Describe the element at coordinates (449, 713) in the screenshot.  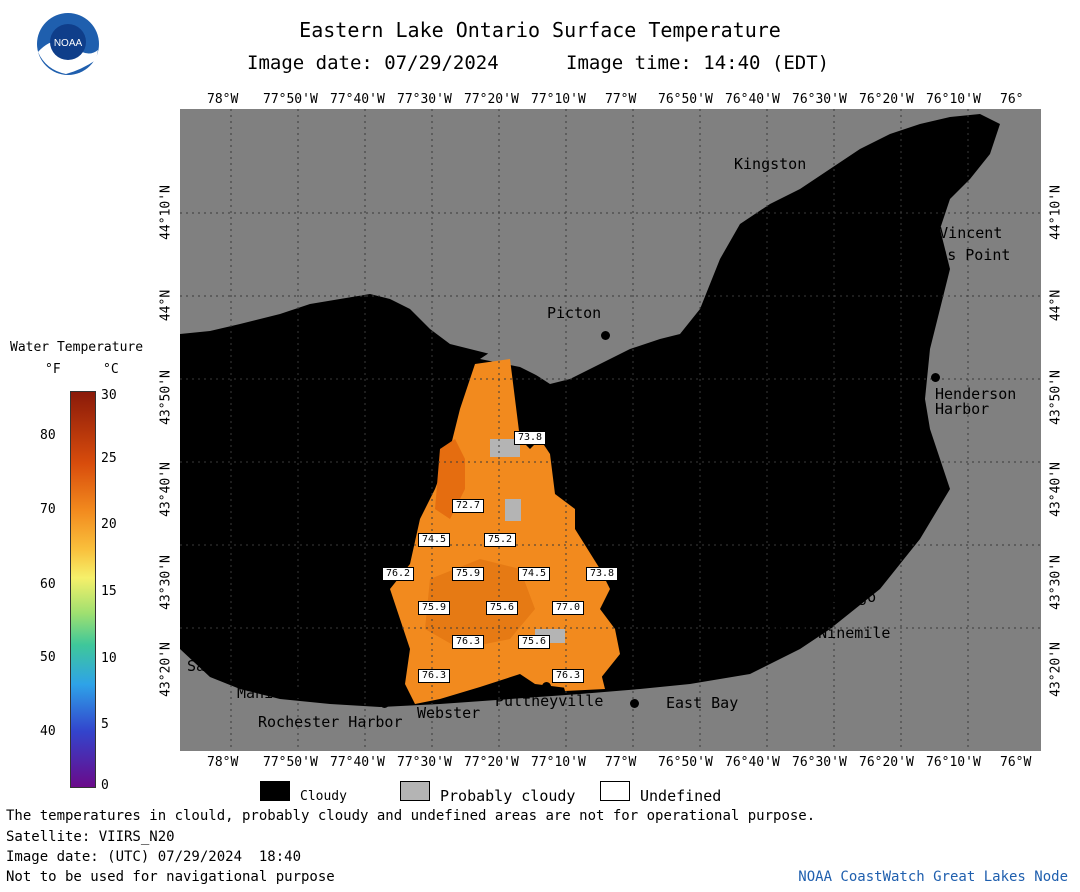
I see `place-webster: Webster` at that location.